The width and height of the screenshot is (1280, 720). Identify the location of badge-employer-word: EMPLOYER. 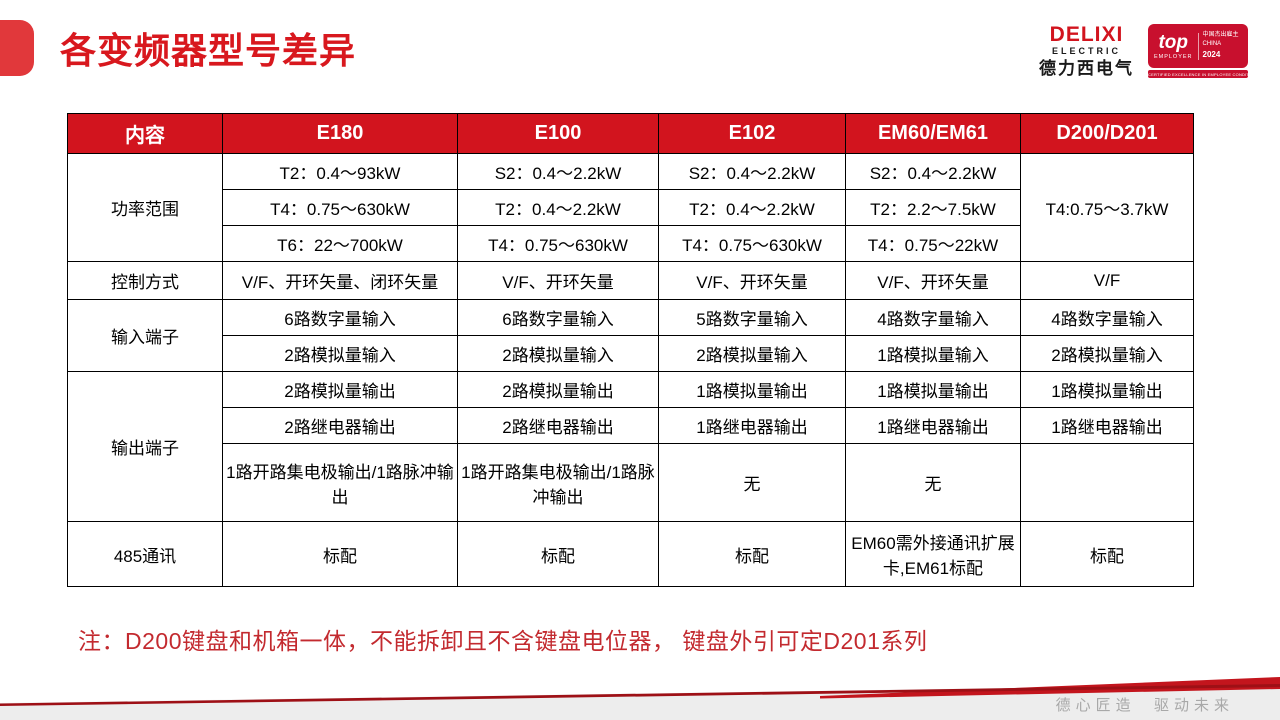
(1173, 56).